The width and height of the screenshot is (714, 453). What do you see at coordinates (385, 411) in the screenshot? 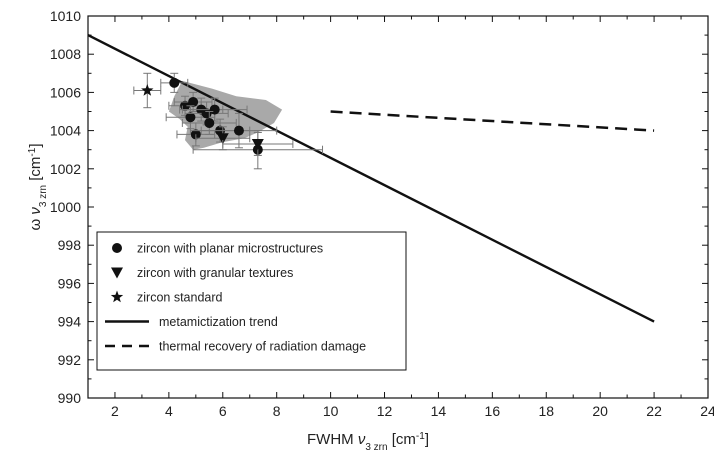
I see `x-tick-label: 12` at bounding box center [385, 411].